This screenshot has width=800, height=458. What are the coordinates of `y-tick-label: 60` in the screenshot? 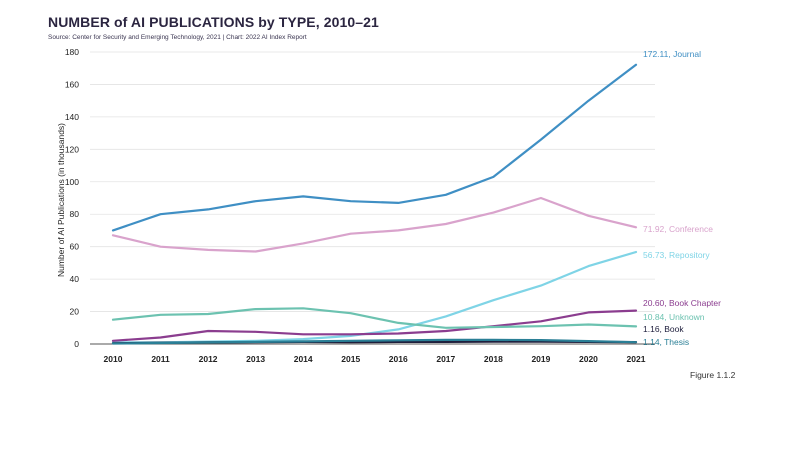 It's located at (75, 247).